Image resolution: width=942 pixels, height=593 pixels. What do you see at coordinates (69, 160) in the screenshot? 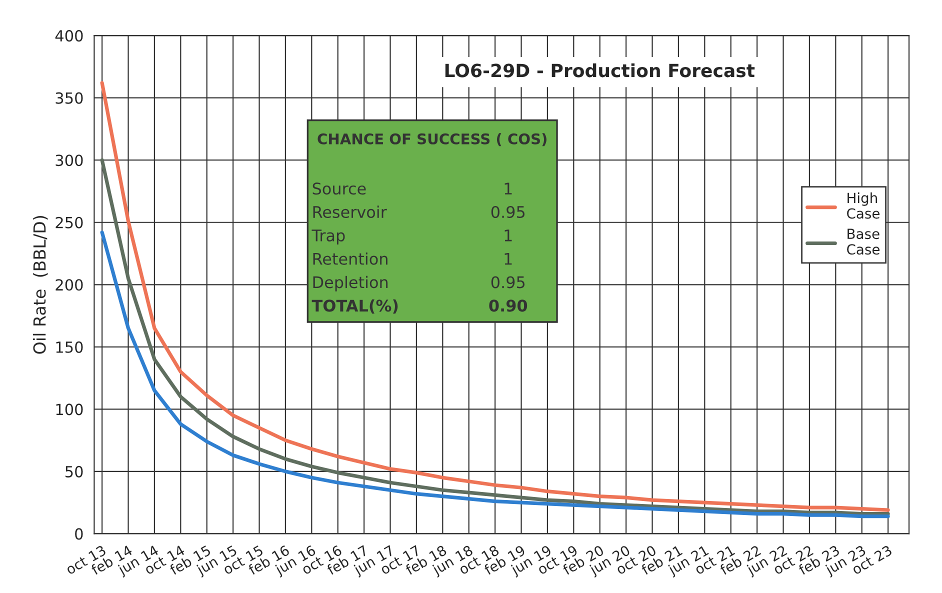
I see `y-tick-label: 300` at bounding box center [69, 160].